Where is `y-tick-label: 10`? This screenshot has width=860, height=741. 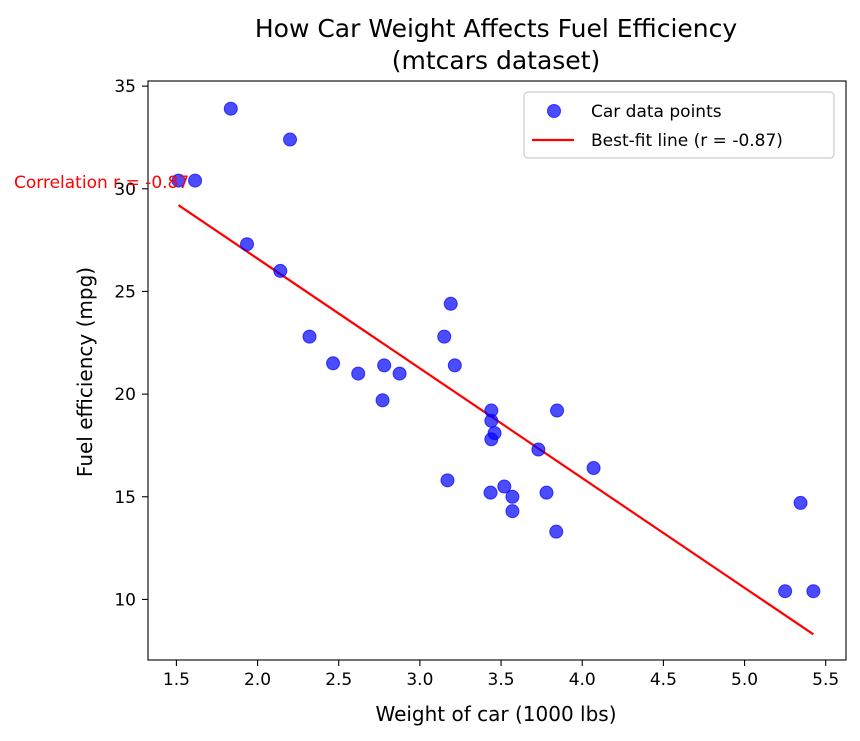
y-tick-label: 10 is located at coordinates (125, 600).